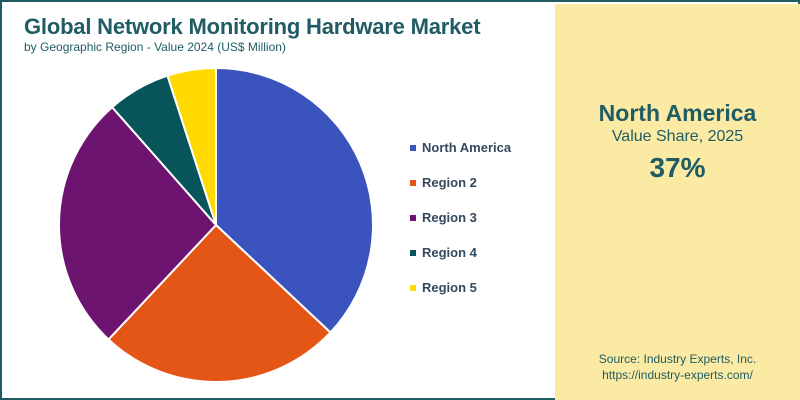  I want to click on legend-item: Region 2, so click(460, 182).